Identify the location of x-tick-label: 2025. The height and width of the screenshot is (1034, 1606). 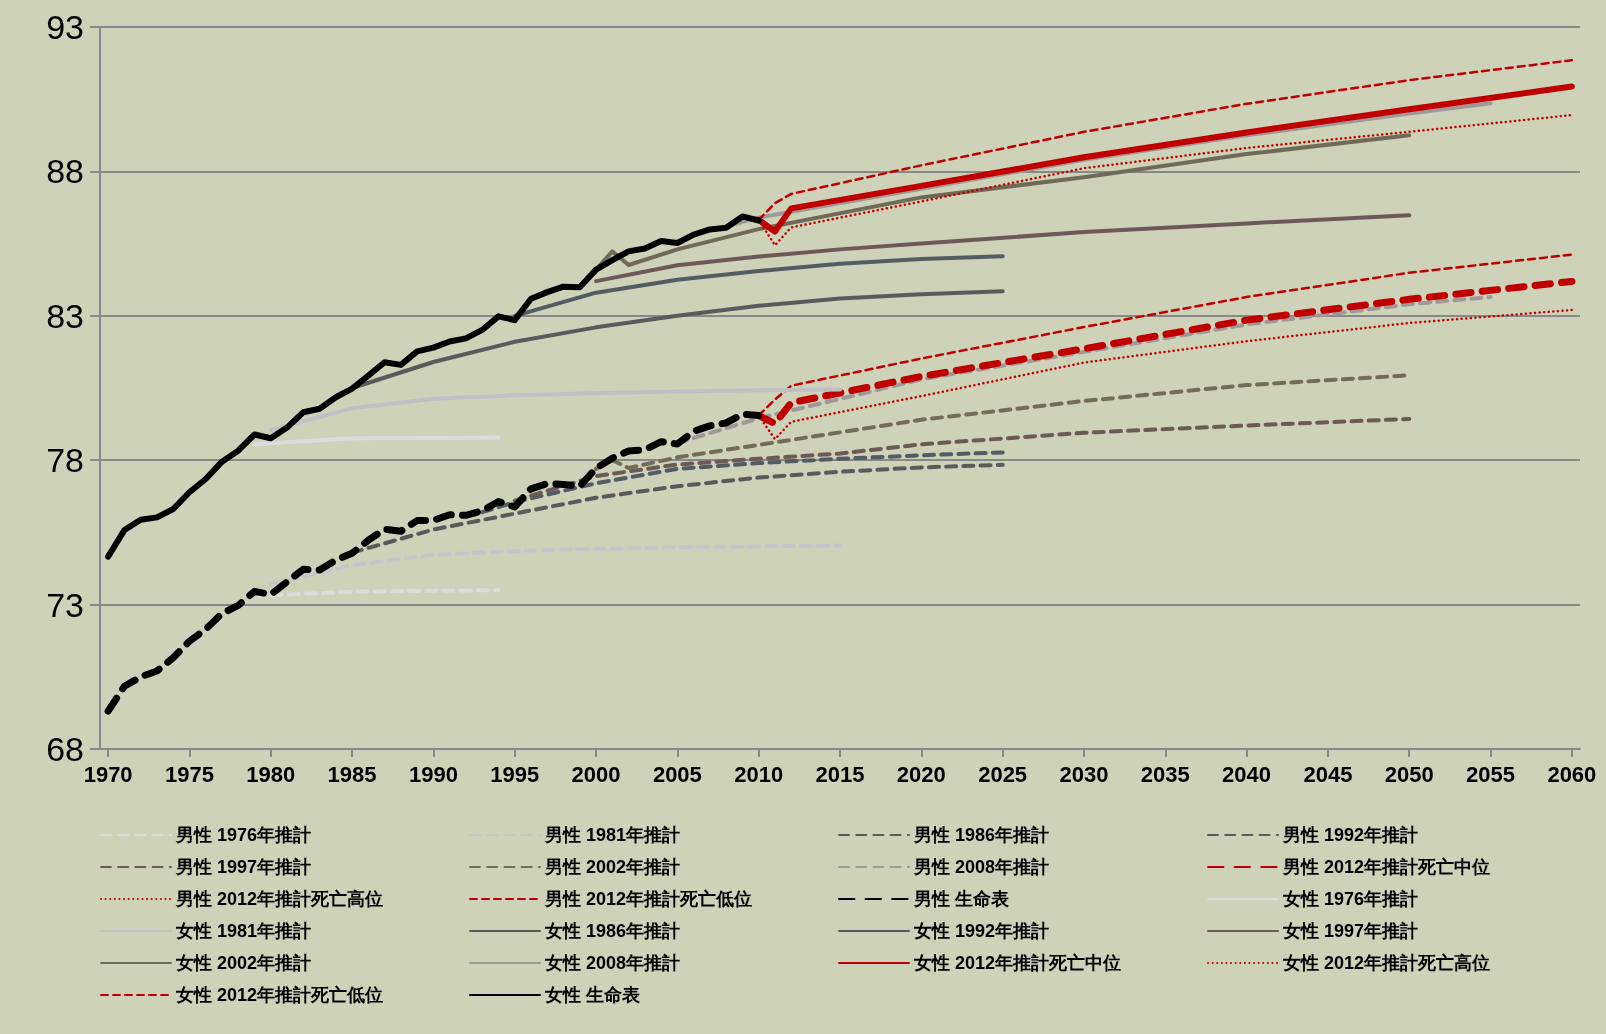
(1003, 774).